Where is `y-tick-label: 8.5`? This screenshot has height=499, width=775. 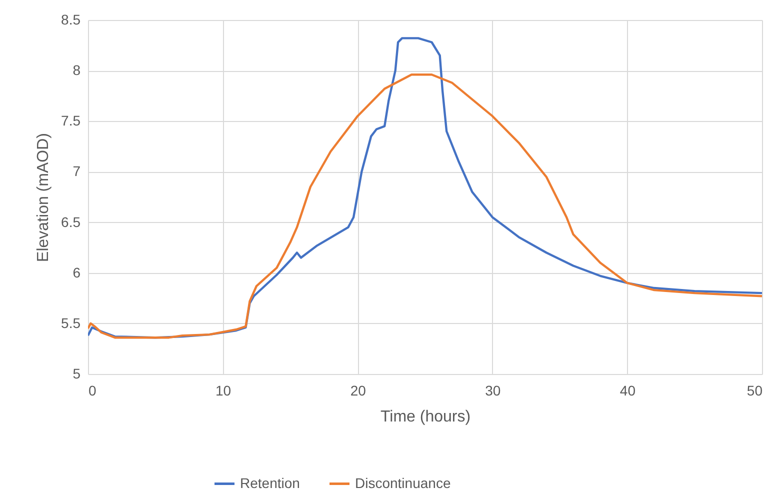
y-tick-label: 8.5 is located at coordinates (71, 20).